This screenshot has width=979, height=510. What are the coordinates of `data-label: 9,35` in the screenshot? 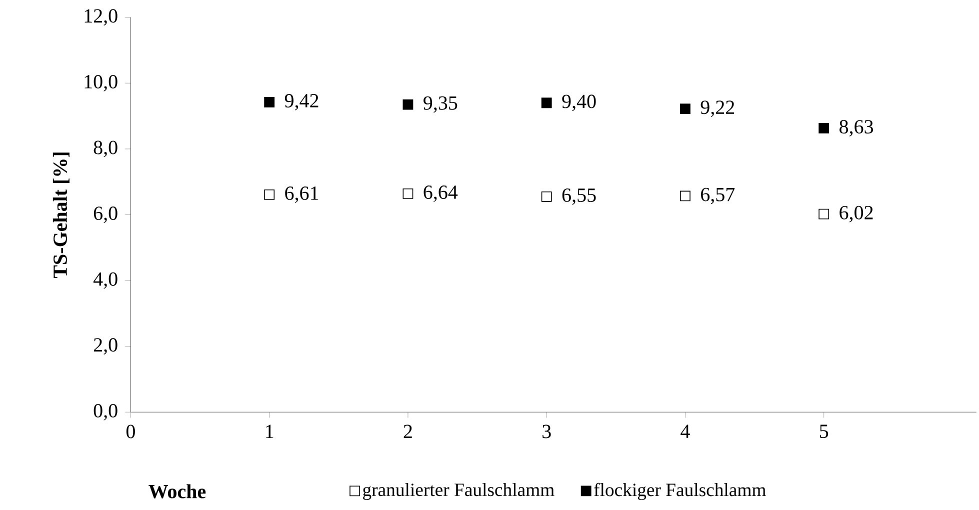 It's located at (441, 104).